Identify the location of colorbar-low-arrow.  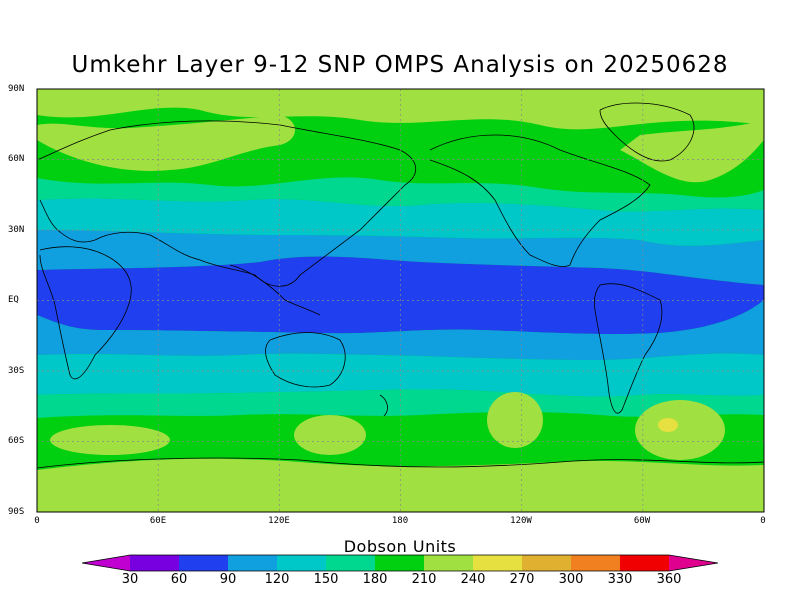
(106, 563).